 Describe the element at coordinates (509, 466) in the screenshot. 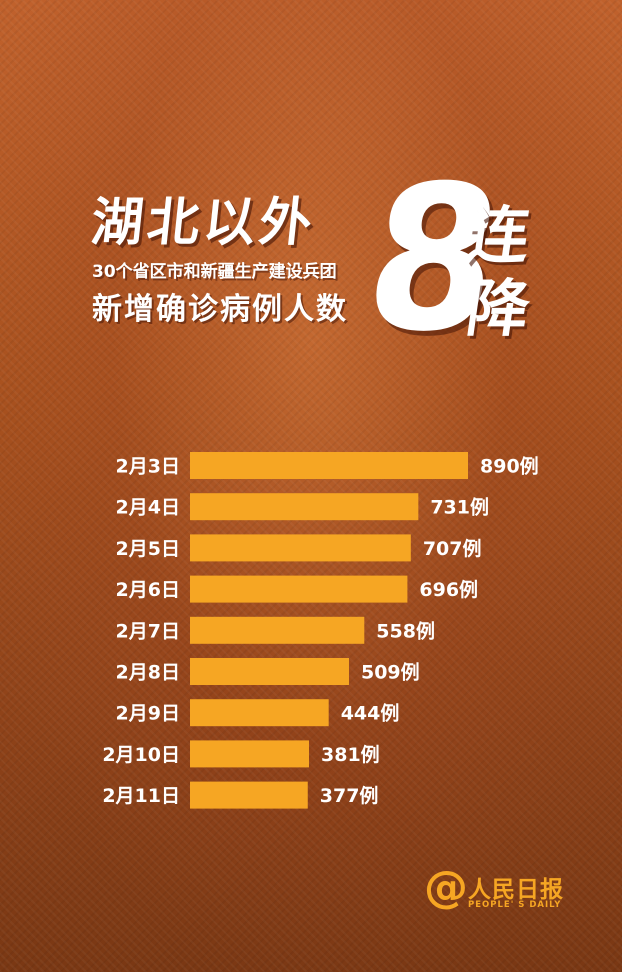

I see `value-label: 890例` at that location.